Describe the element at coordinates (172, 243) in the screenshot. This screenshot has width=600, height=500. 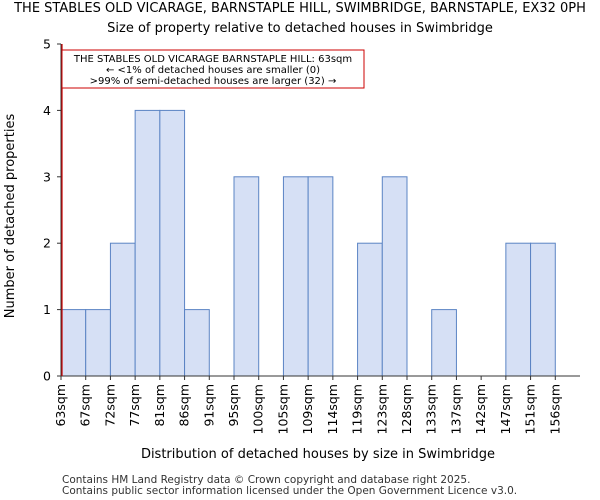
I see `bar-81sqm` at that location.